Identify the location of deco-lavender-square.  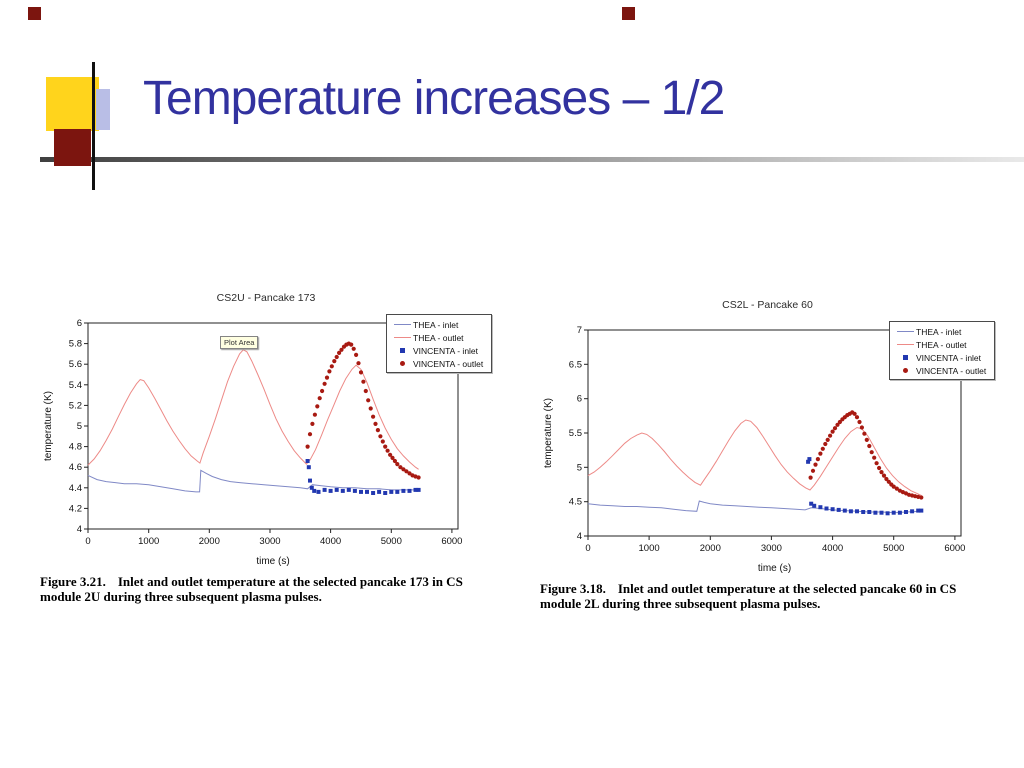
(103, 109).